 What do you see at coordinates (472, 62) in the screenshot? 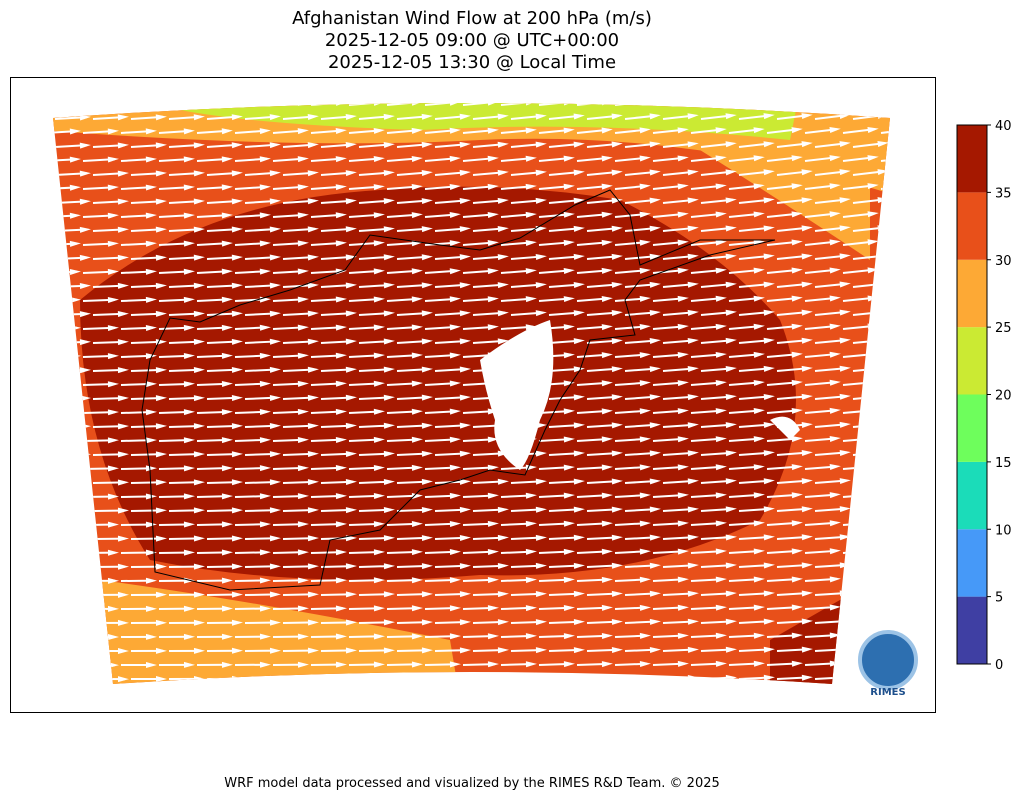
I see `subtitle: 2025-12-05 13:30 @ Local Time` at bounding box center [472, 62].